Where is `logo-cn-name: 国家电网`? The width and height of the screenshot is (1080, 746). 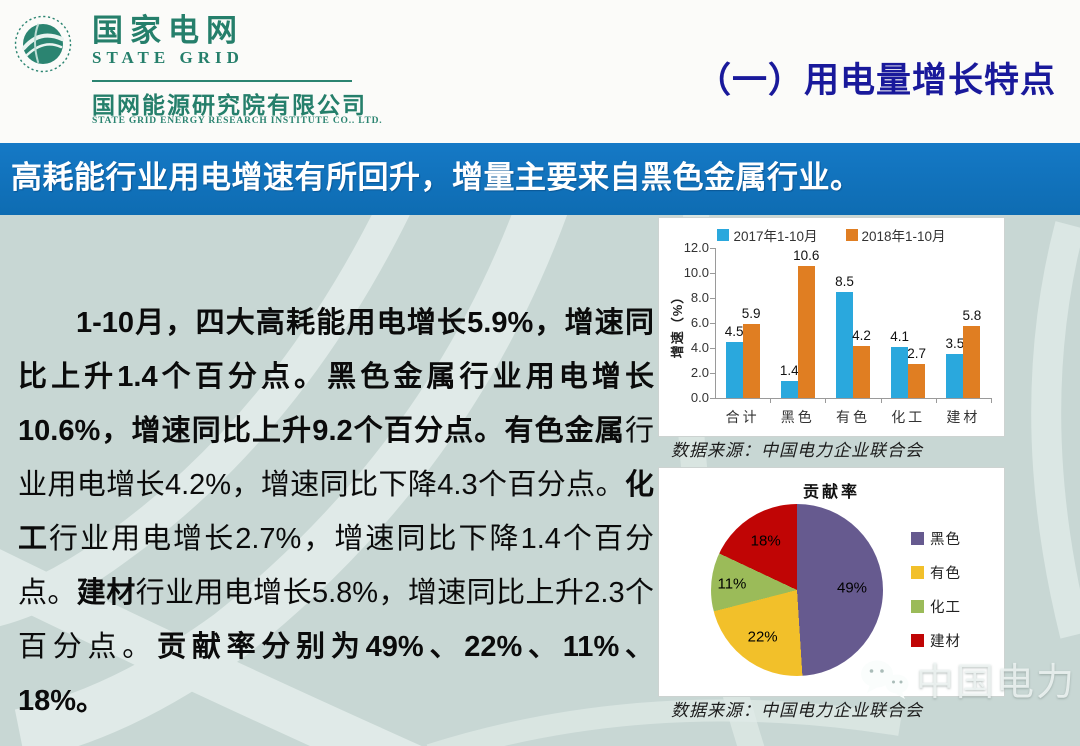
logo-cn-name: 国家电网 is located at coordinates (168, 30).